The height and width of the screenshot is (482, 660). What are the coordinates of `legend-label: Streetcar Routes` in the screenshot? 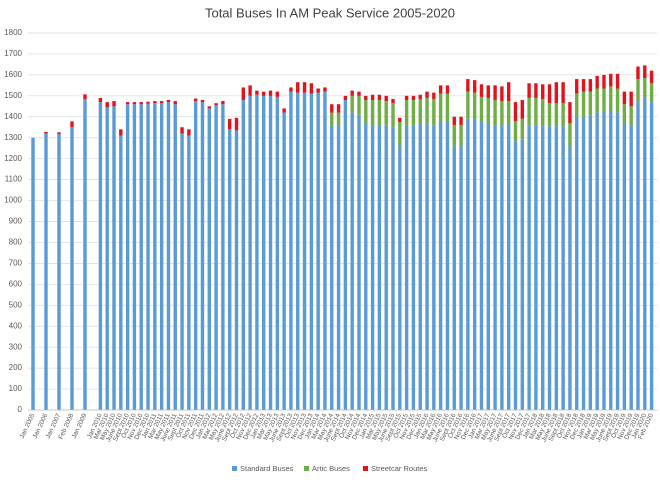 It's located at (399, 468).